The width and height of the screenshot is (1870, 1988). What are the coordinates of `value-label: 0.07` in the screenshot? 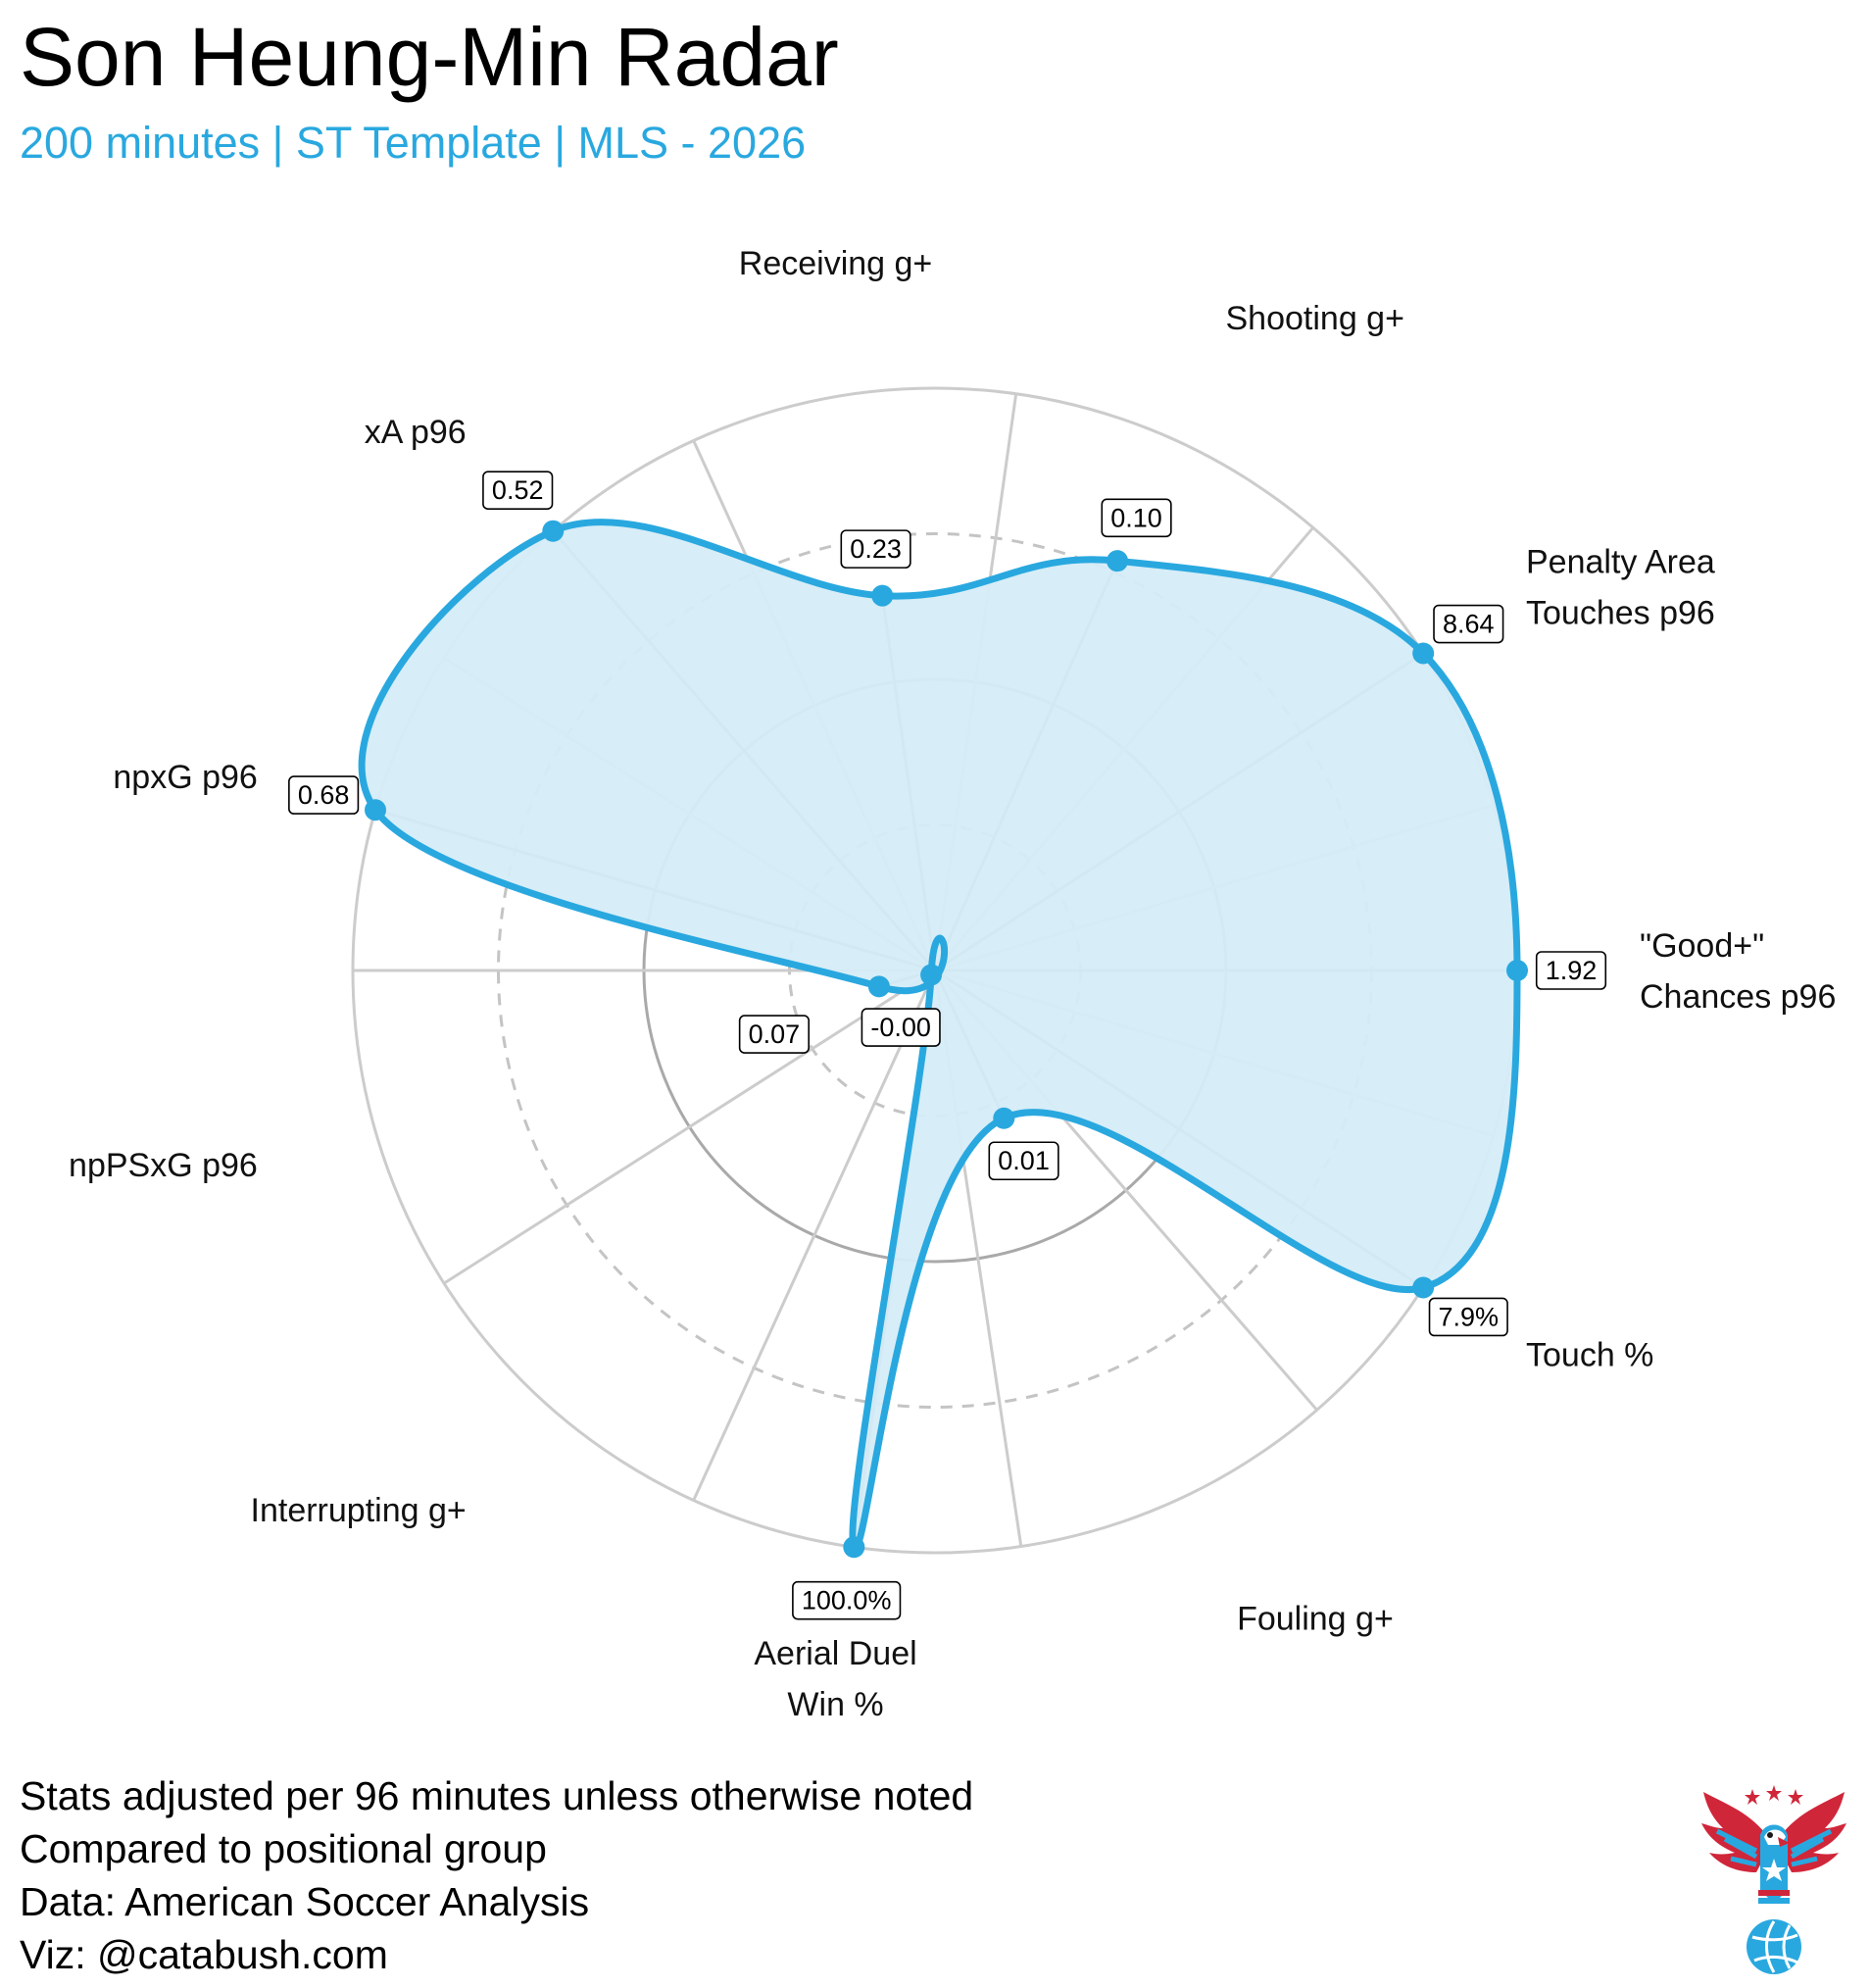 It's located at (774, 1034).